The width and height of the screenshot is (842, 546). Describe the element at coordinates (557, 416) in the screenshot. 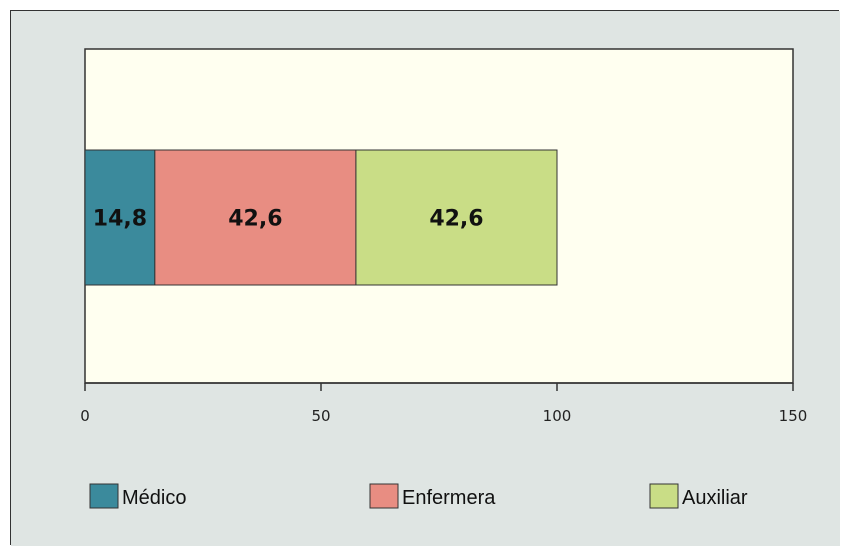

I see `x-tick-label: 100` at that location.